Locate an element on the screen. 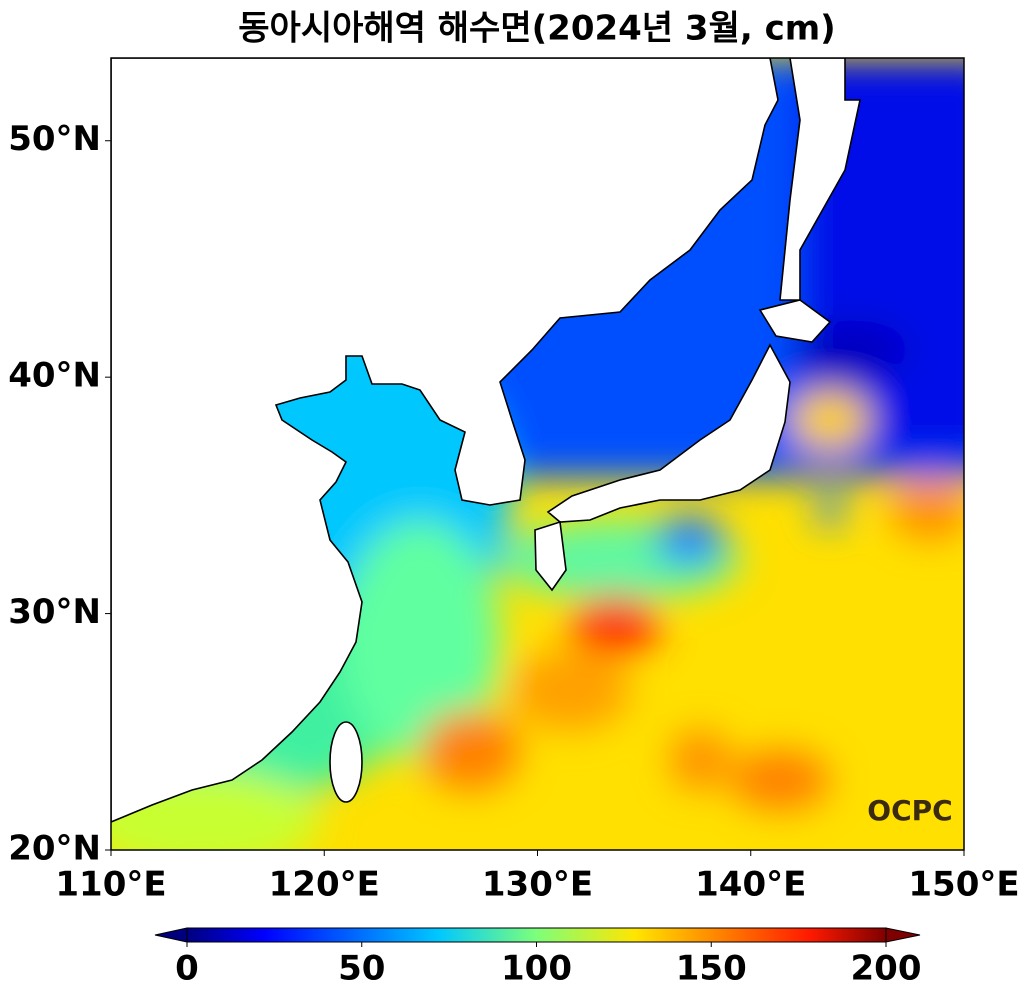  watermark: OCPC is located at coordinates (909, 810).